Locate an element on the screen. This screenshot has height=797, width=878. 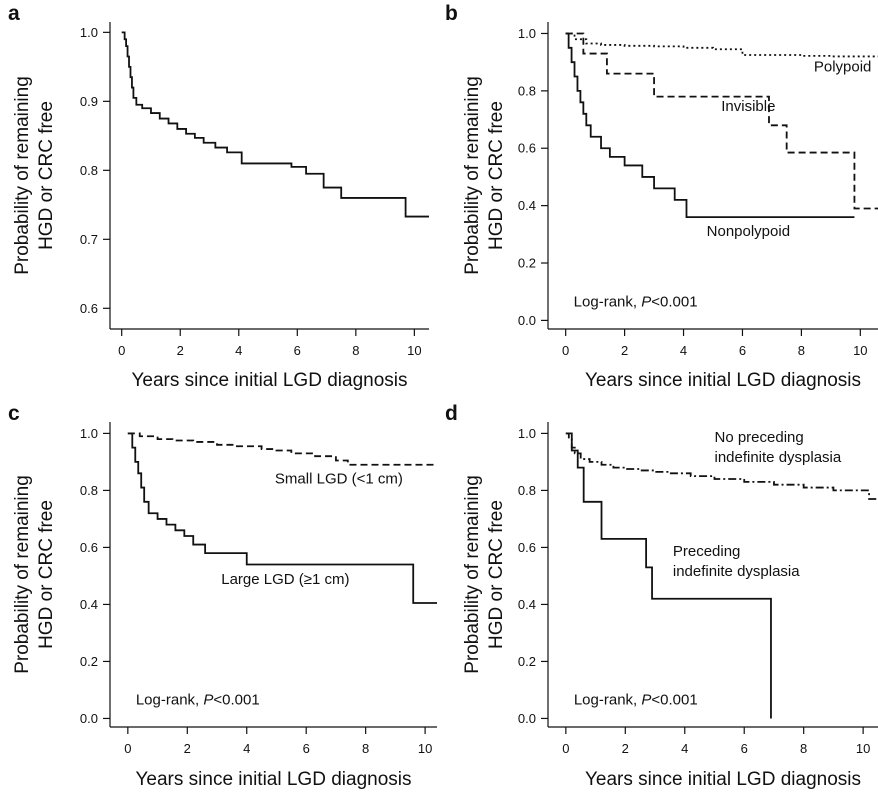
y-tick-label: 0.9 is located at coordinates (89, 101).